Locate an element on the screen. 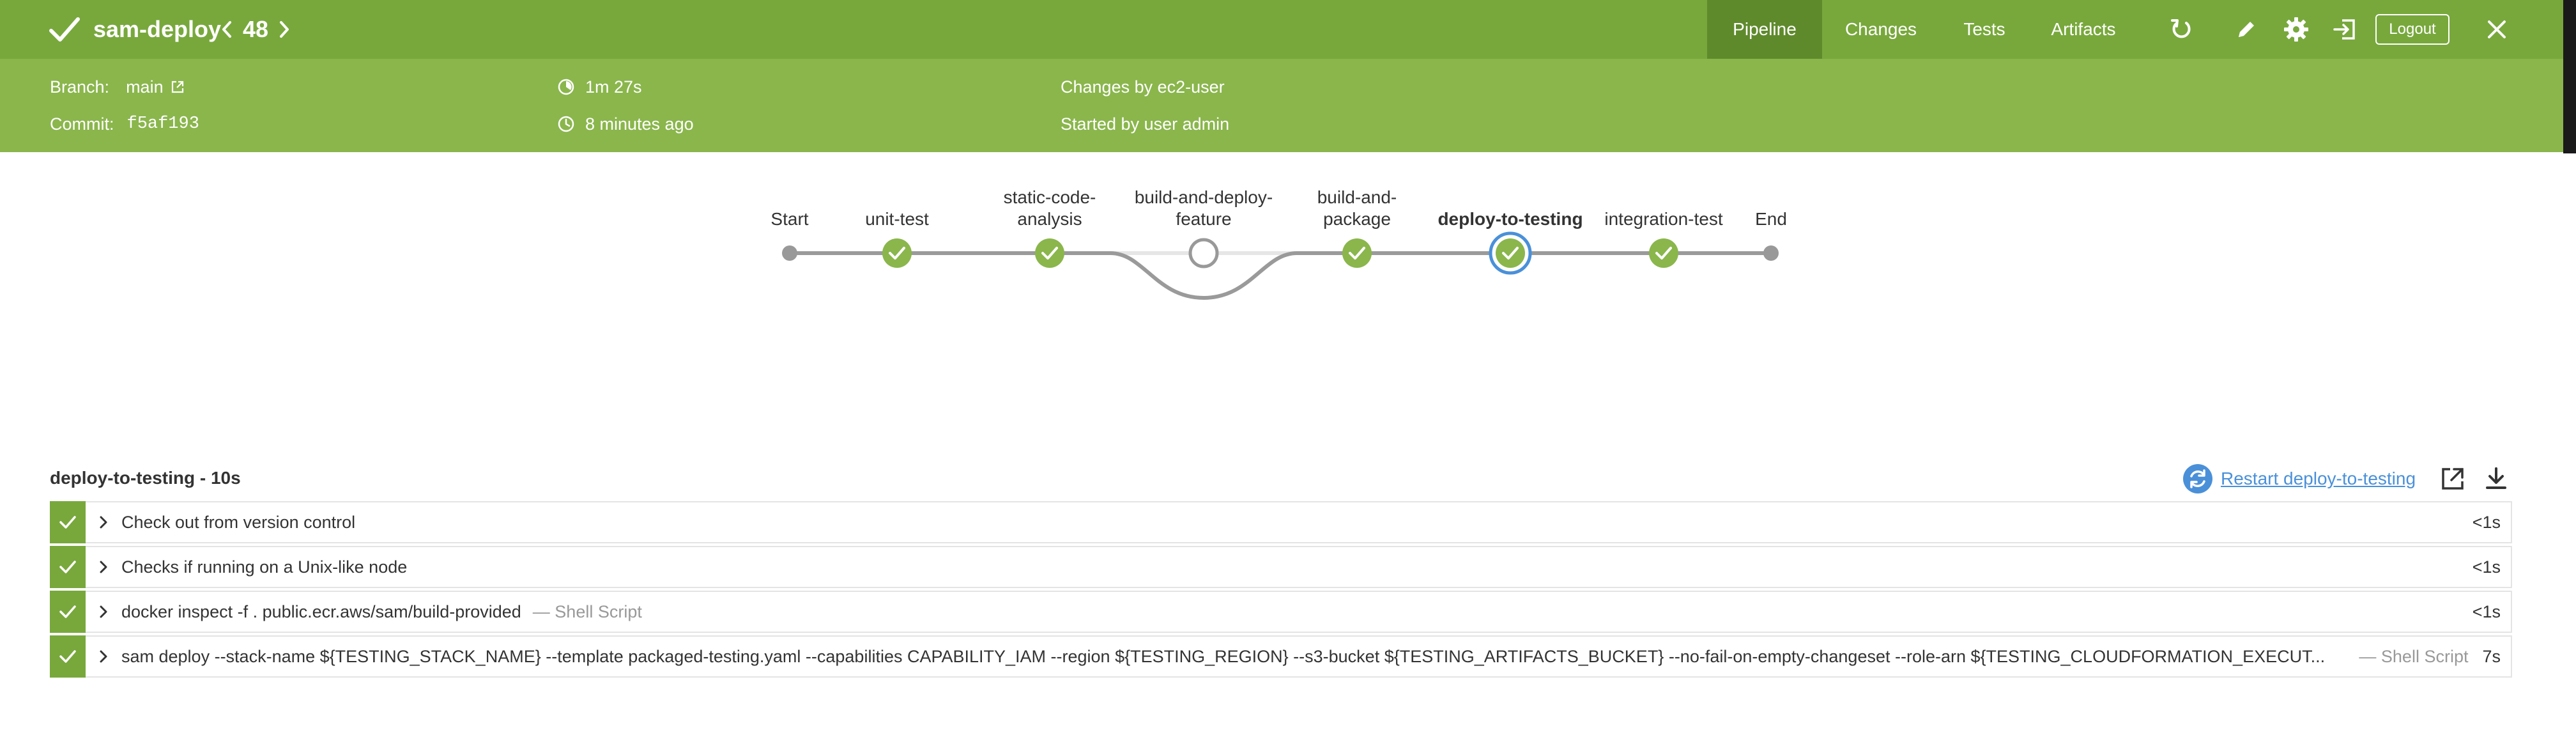 This screenshot has height=730, width=2576. stage-label-build-and-package: build-and- package is located at coordinates (1357, 208).